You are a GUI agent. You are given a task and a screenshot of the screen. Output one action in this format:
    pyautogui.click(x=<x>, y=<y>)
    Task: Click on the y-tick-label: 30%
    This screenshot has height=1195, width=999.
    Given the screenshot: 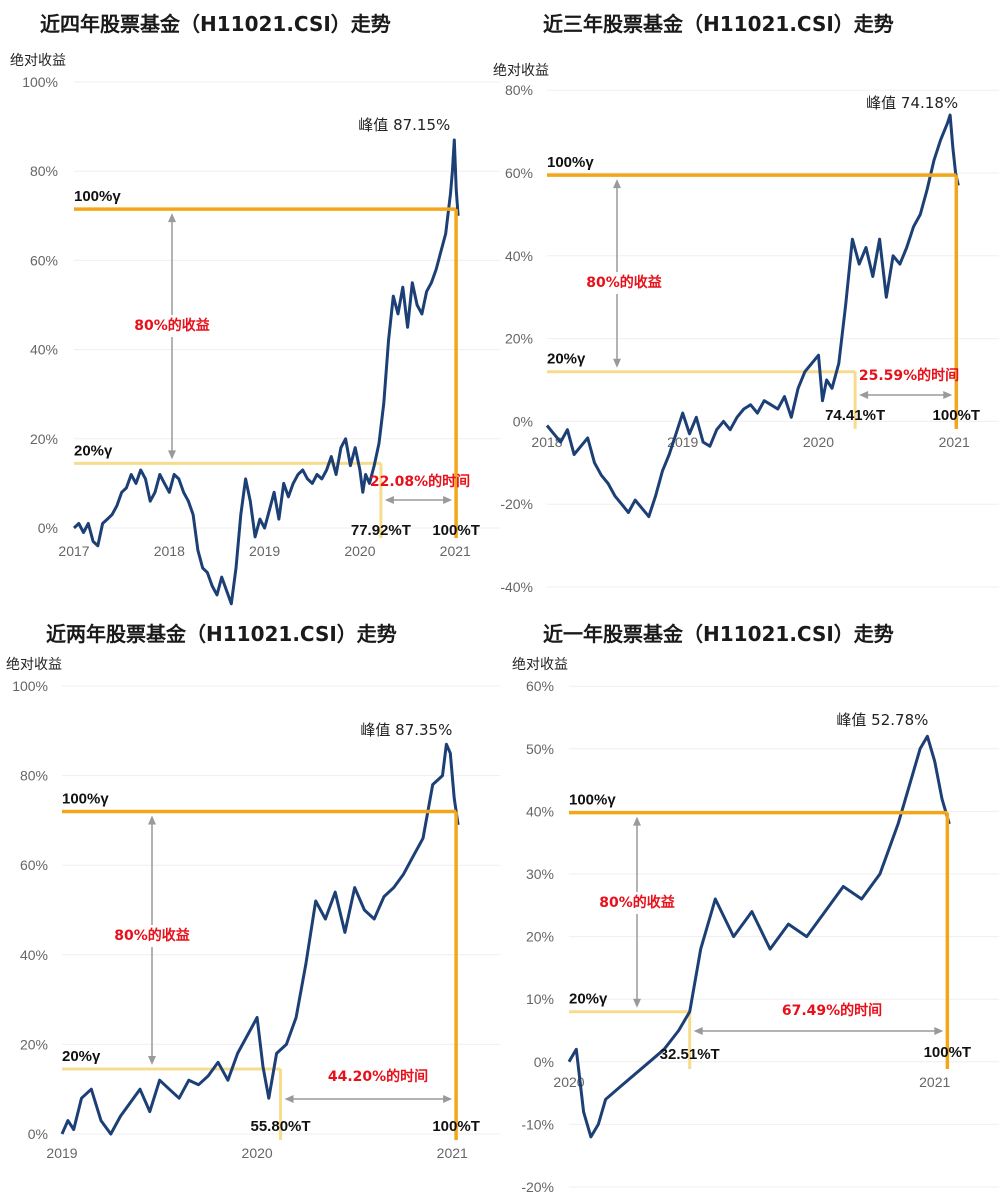 What is the action you would take?
    pyautogui.click(x=540, y=874)
    